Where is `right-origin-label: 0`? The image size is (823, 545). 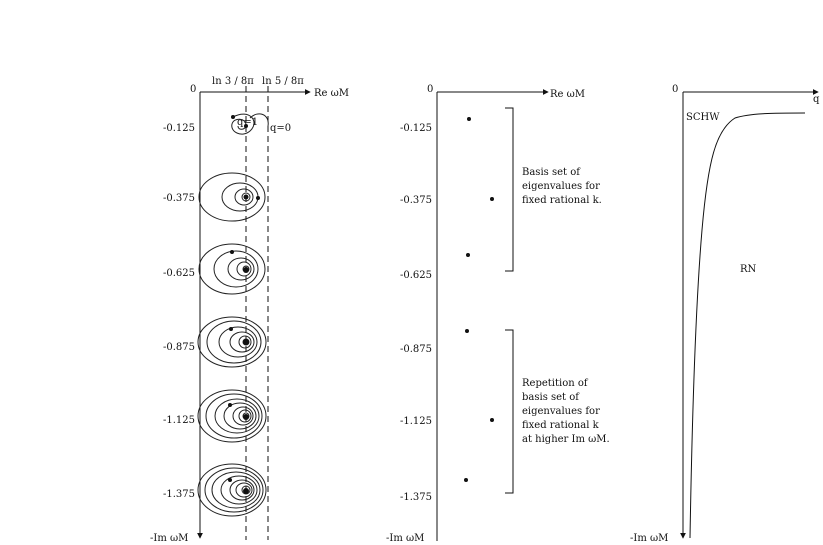
right-origin-label: 0 is located at coordinates (675, 89).